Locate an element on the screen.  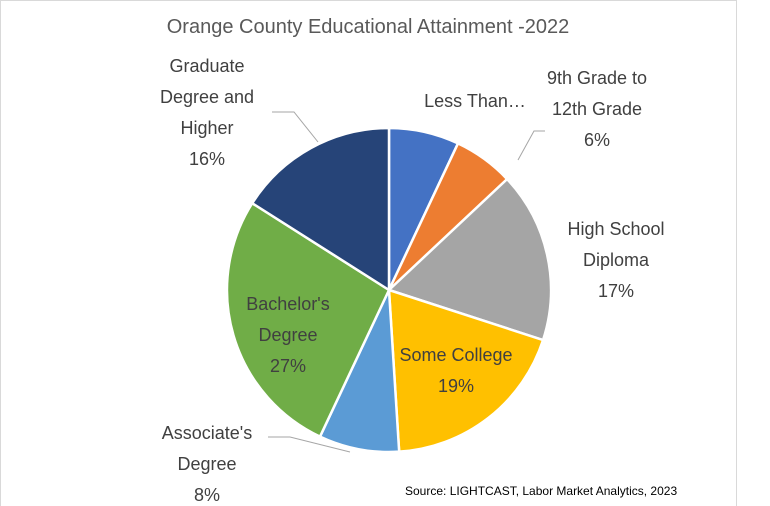
value-label: 8% is located at coordinates (206, 495).